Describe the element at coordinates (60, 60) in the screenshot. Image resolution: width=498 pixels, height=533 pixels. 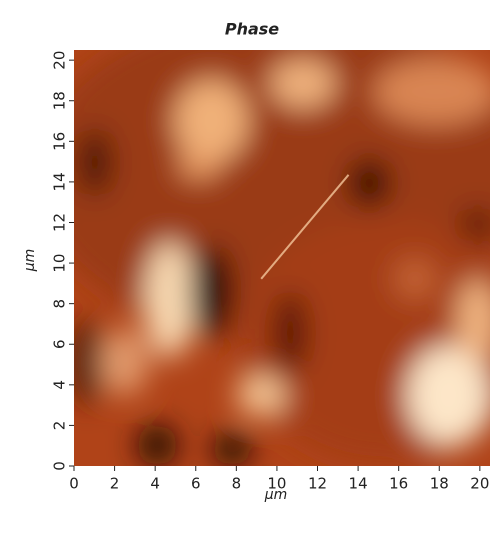
I see `y-tick-label: 20` at that location.